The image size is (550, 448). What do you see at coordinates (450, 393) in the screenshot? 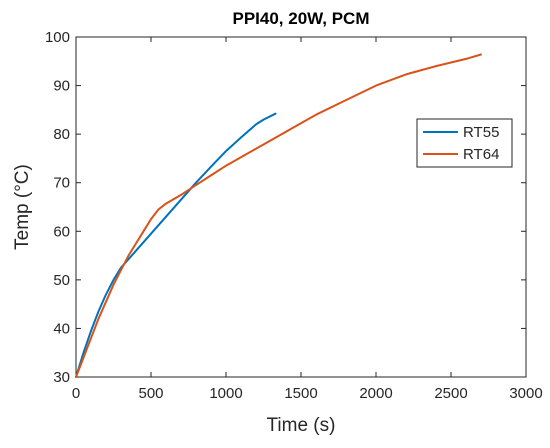
I see `x-tick-label: 2500` at bounding box center [450, 393].